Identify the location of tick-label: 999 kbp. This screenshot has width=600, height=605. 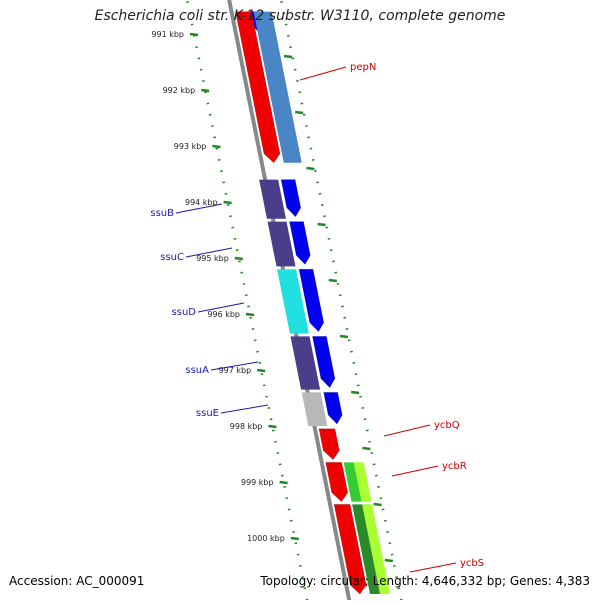
(257, 482).